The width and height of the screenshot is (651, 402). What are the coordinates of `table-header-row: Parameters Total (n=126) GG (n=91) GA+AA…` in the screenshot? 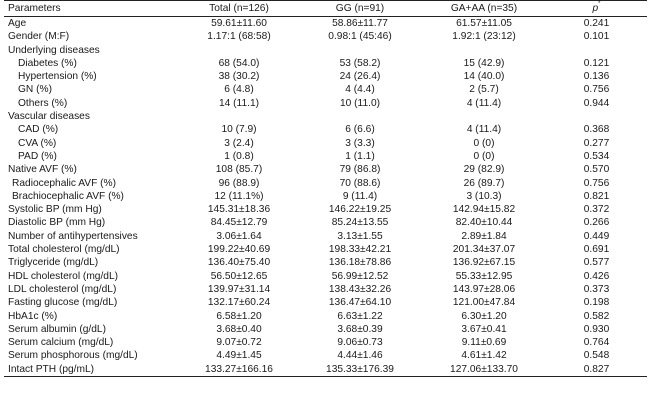 It's located at (325, 8).